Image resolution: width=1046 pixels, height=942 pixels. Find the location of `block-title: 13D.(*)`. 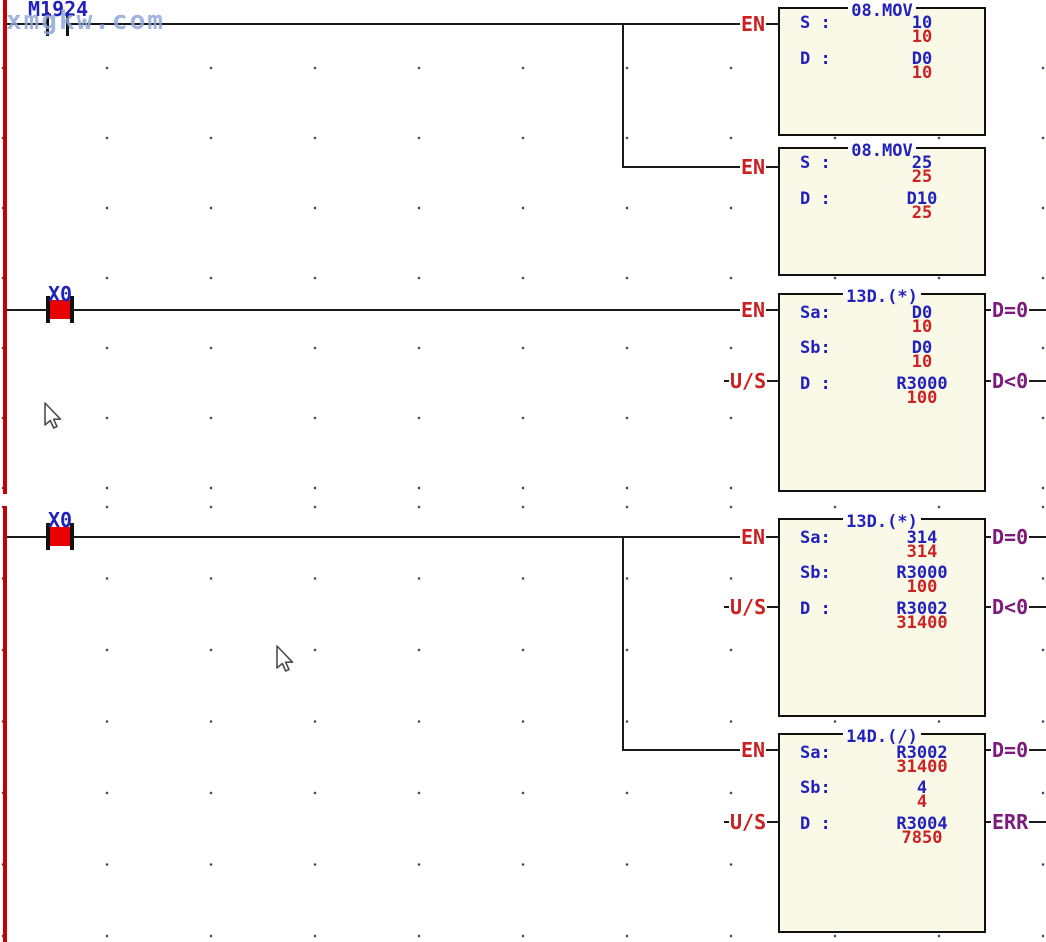

block-title: 13D.(*) is located at coordinates (882, 297).